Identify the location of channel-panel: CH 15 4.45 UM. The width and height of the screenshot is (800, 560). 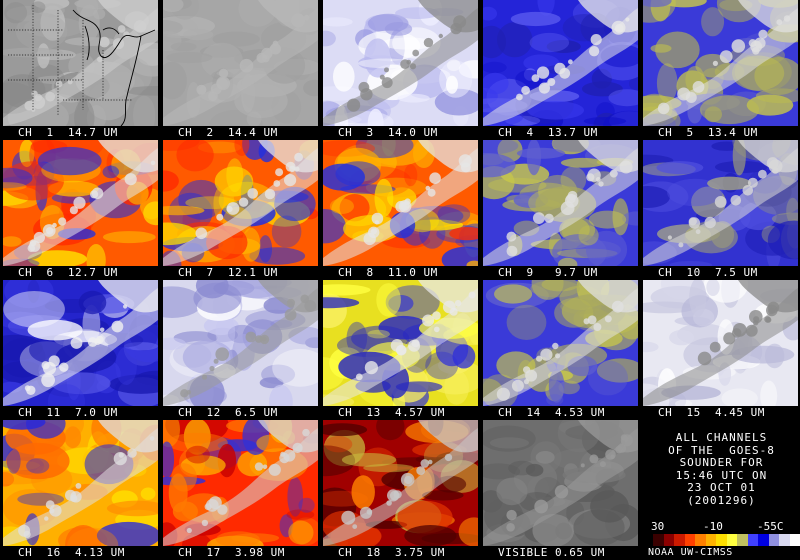
(720, 350).